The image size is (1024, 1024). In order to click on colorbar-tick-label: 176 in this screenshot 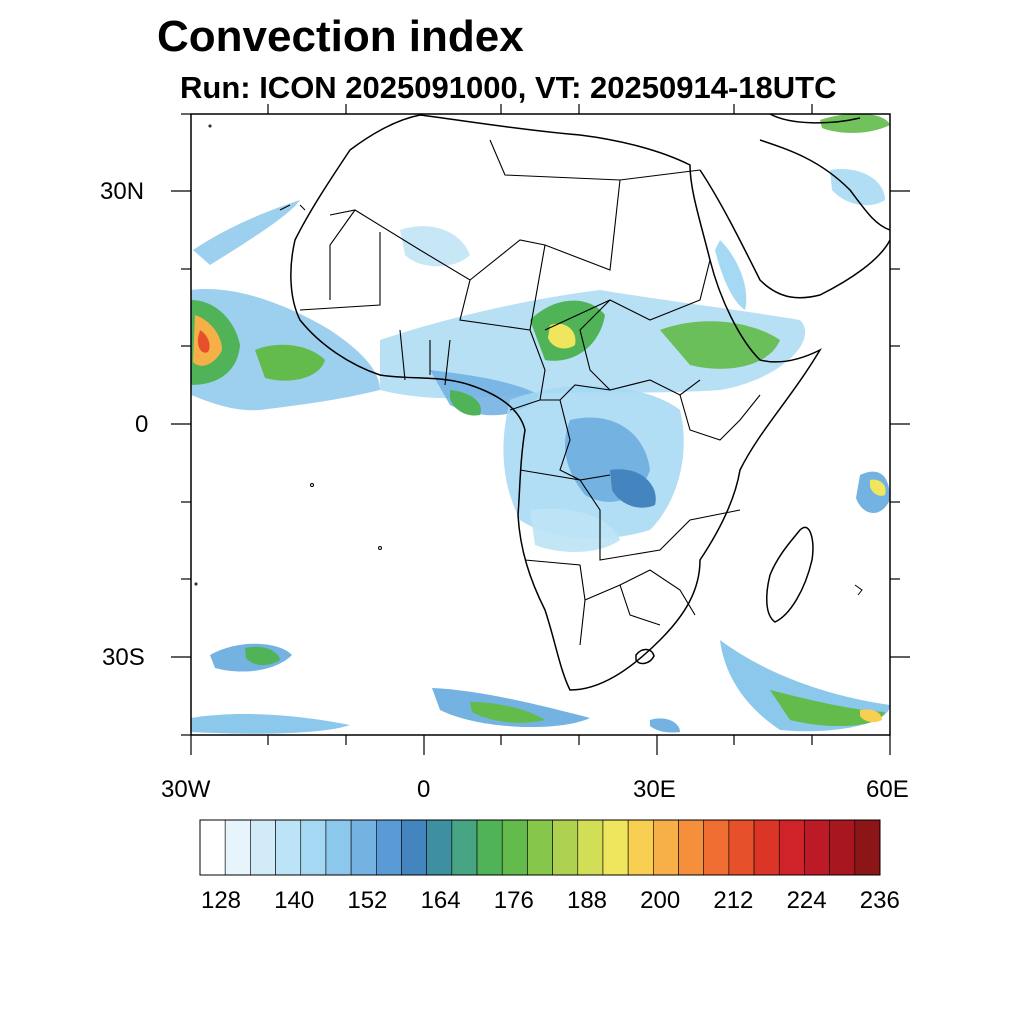, I will do `click(513, 900)`.